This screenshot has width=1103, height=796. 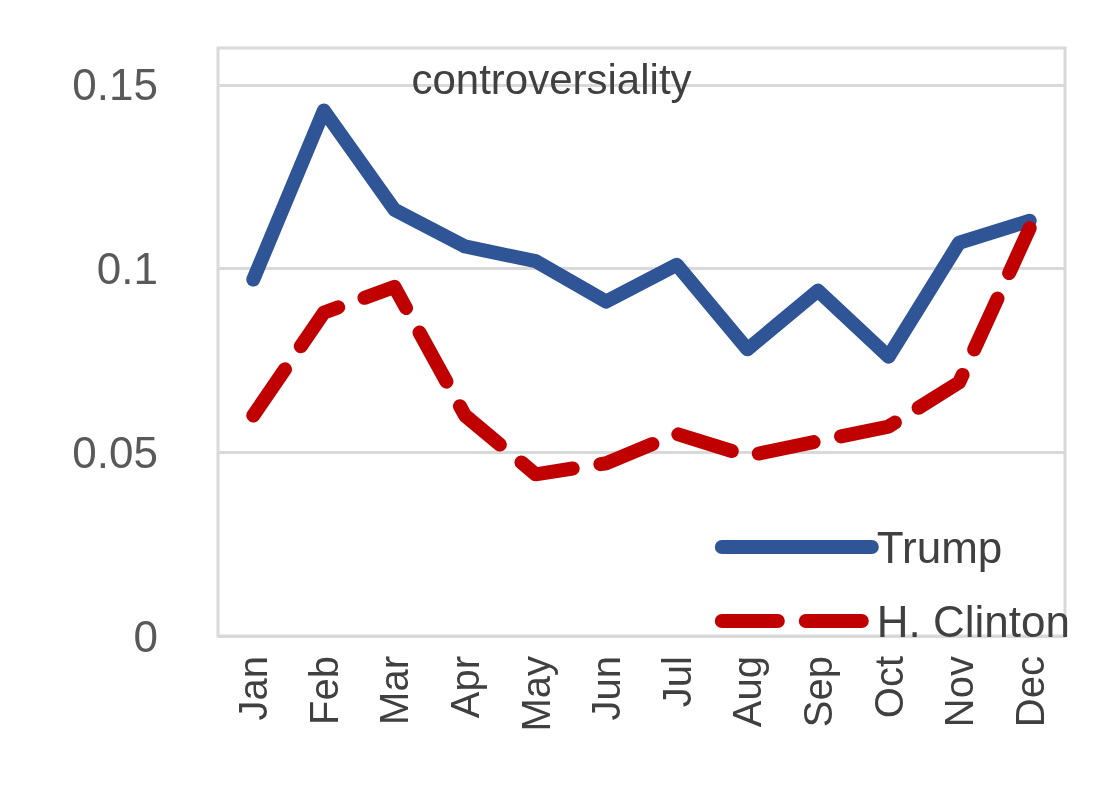 What do you see at coordinates (465, 687) in the screenshot?
I see `x-tick-label: Apr` at bounding box center [465, 687].